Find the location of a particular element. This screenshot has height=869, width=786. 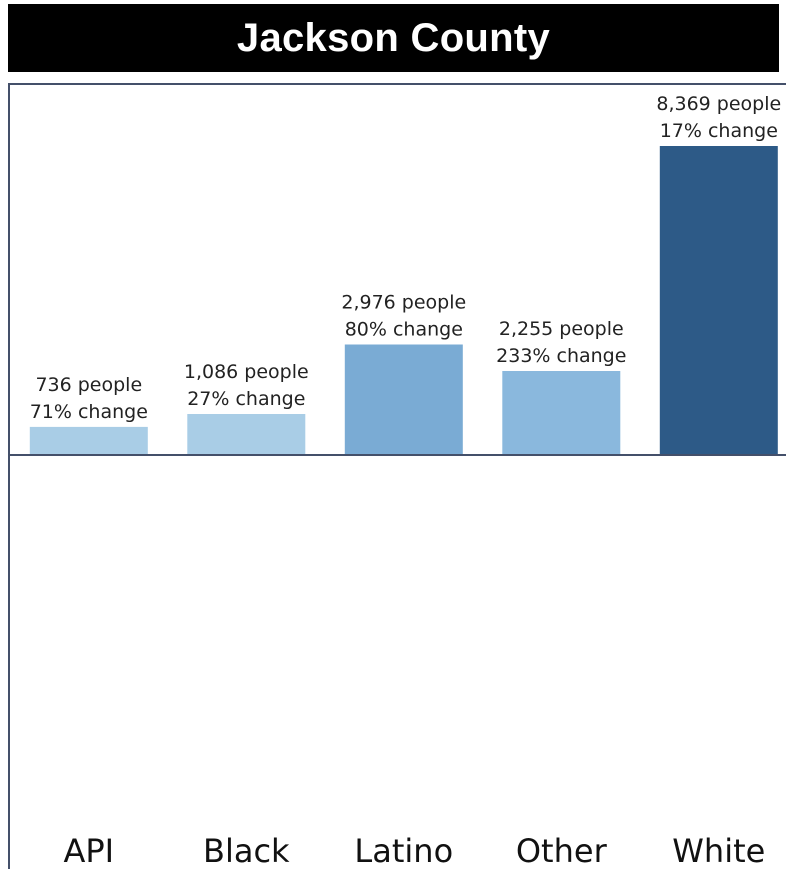

chart-title: Jackson County is located at coordinates (393, 37).